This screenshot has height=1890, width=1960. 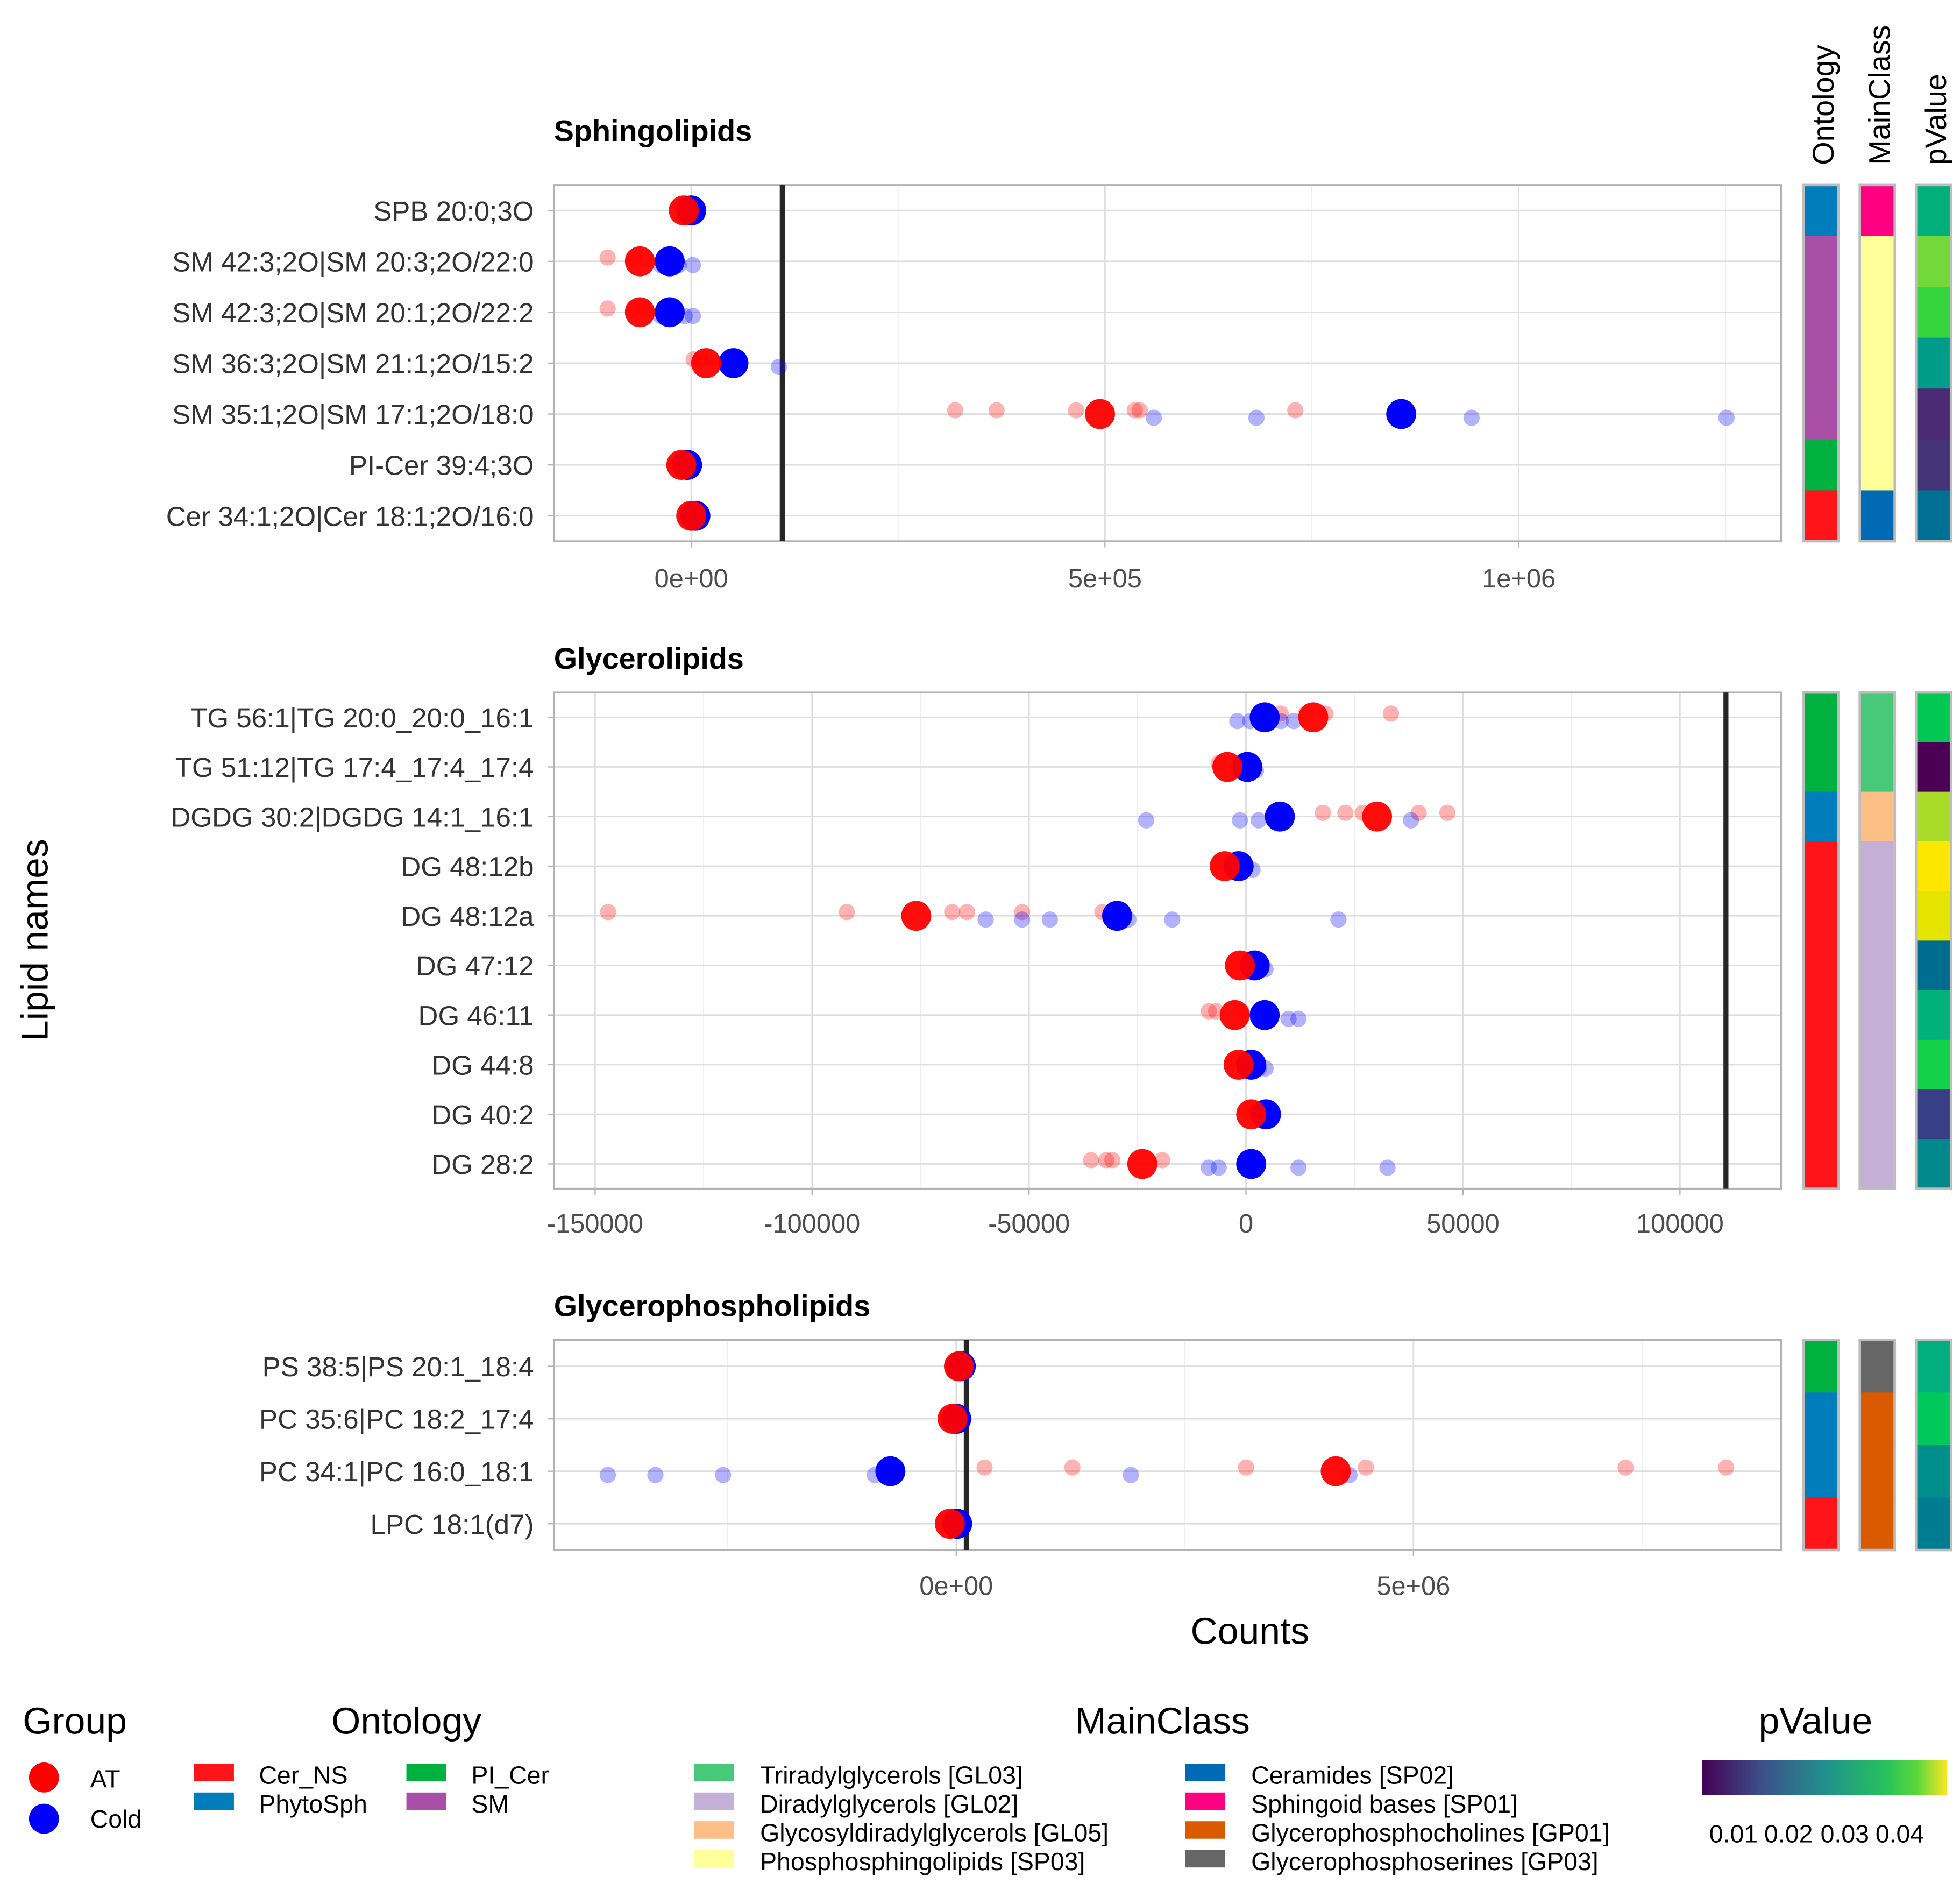 What do you see at coordinates (1936, 120) in the screenshot?
I see `column-label-pvalue: pValue` at bounding box center [1936, 120].